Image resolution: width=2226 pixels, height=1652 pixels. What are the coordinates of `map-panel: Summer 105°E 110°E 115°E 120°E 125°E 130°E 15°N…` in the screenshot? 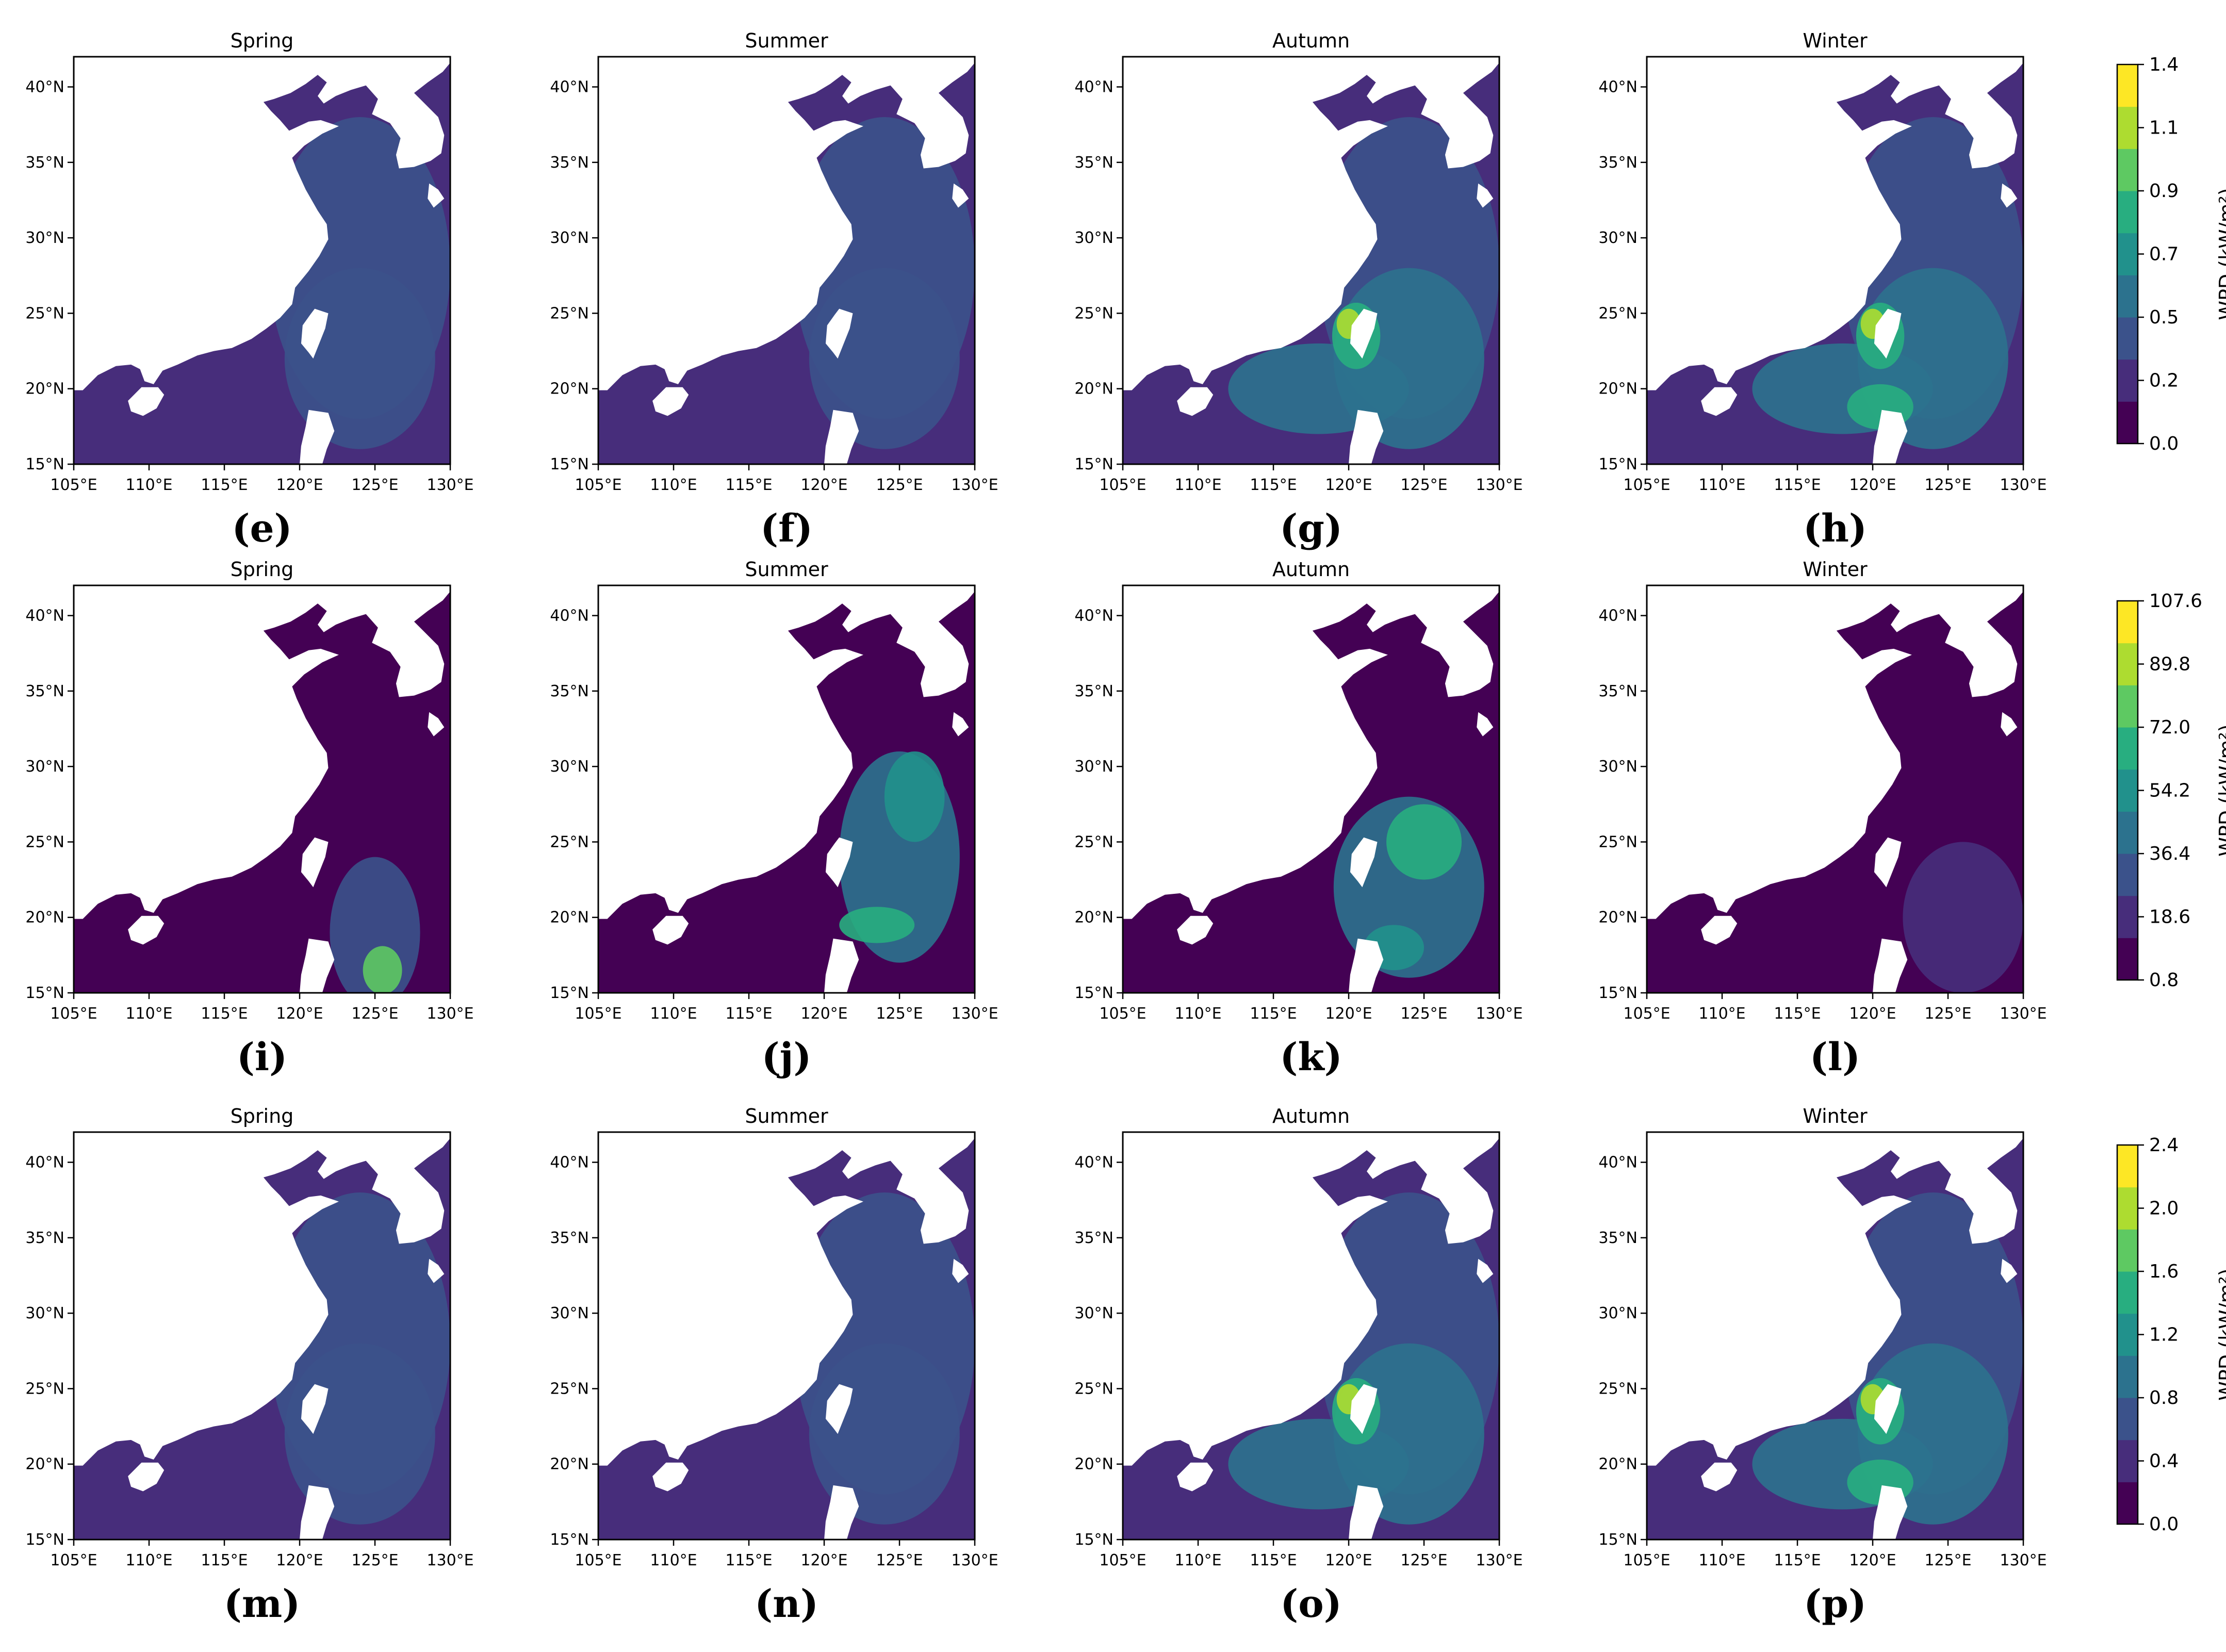 It's located at (774, 290).